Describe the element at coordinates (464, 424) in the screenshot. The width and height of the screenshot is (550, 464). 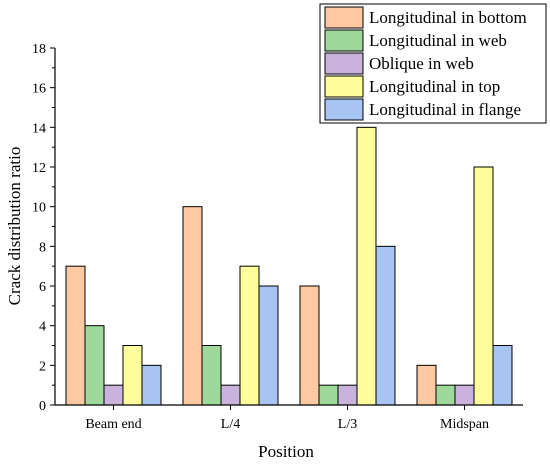
I see `x-tick-label: Midspan` at that location.